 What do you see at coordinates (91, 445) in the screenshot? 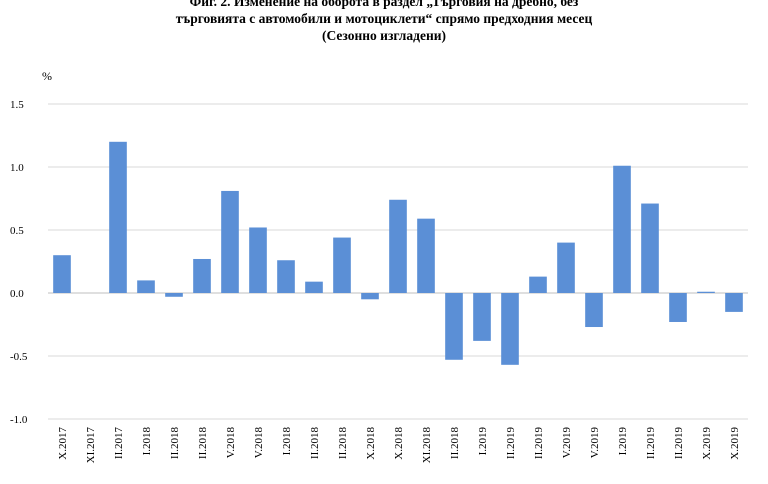
I see `x-tick-label: XI.2017` at bounding box center [91, 445].